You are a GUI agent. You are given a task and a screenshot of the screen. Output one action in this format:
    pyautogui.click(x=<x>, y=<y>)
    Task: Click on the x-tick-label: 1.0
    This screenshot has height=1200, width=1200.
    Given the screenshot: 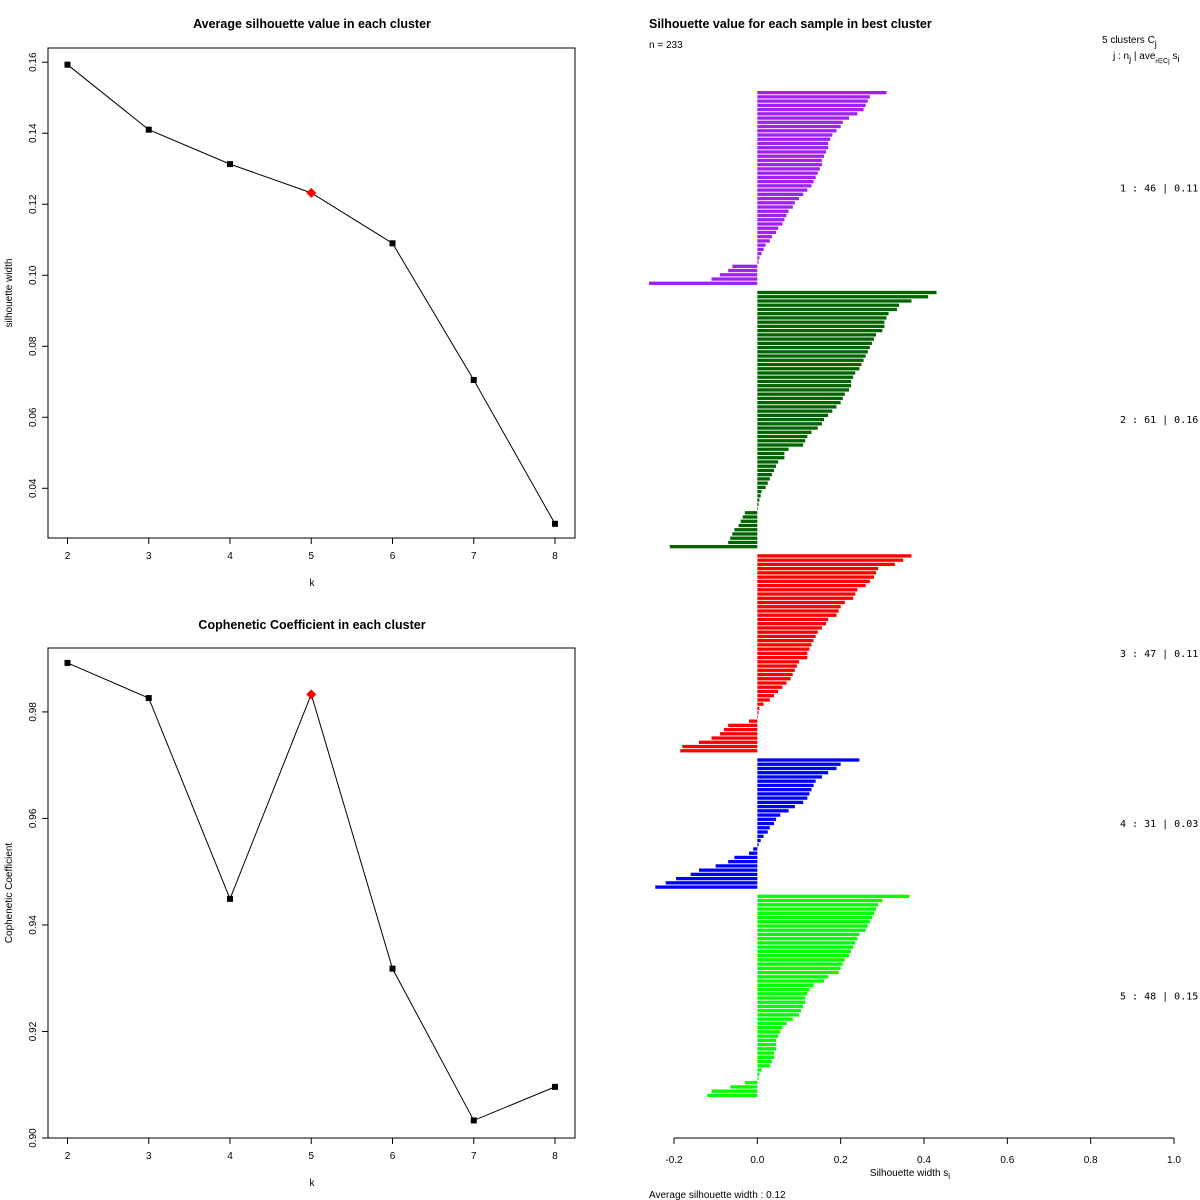 What is the action you would take?
    pyautogui.click(x=1174, y=1160)
    